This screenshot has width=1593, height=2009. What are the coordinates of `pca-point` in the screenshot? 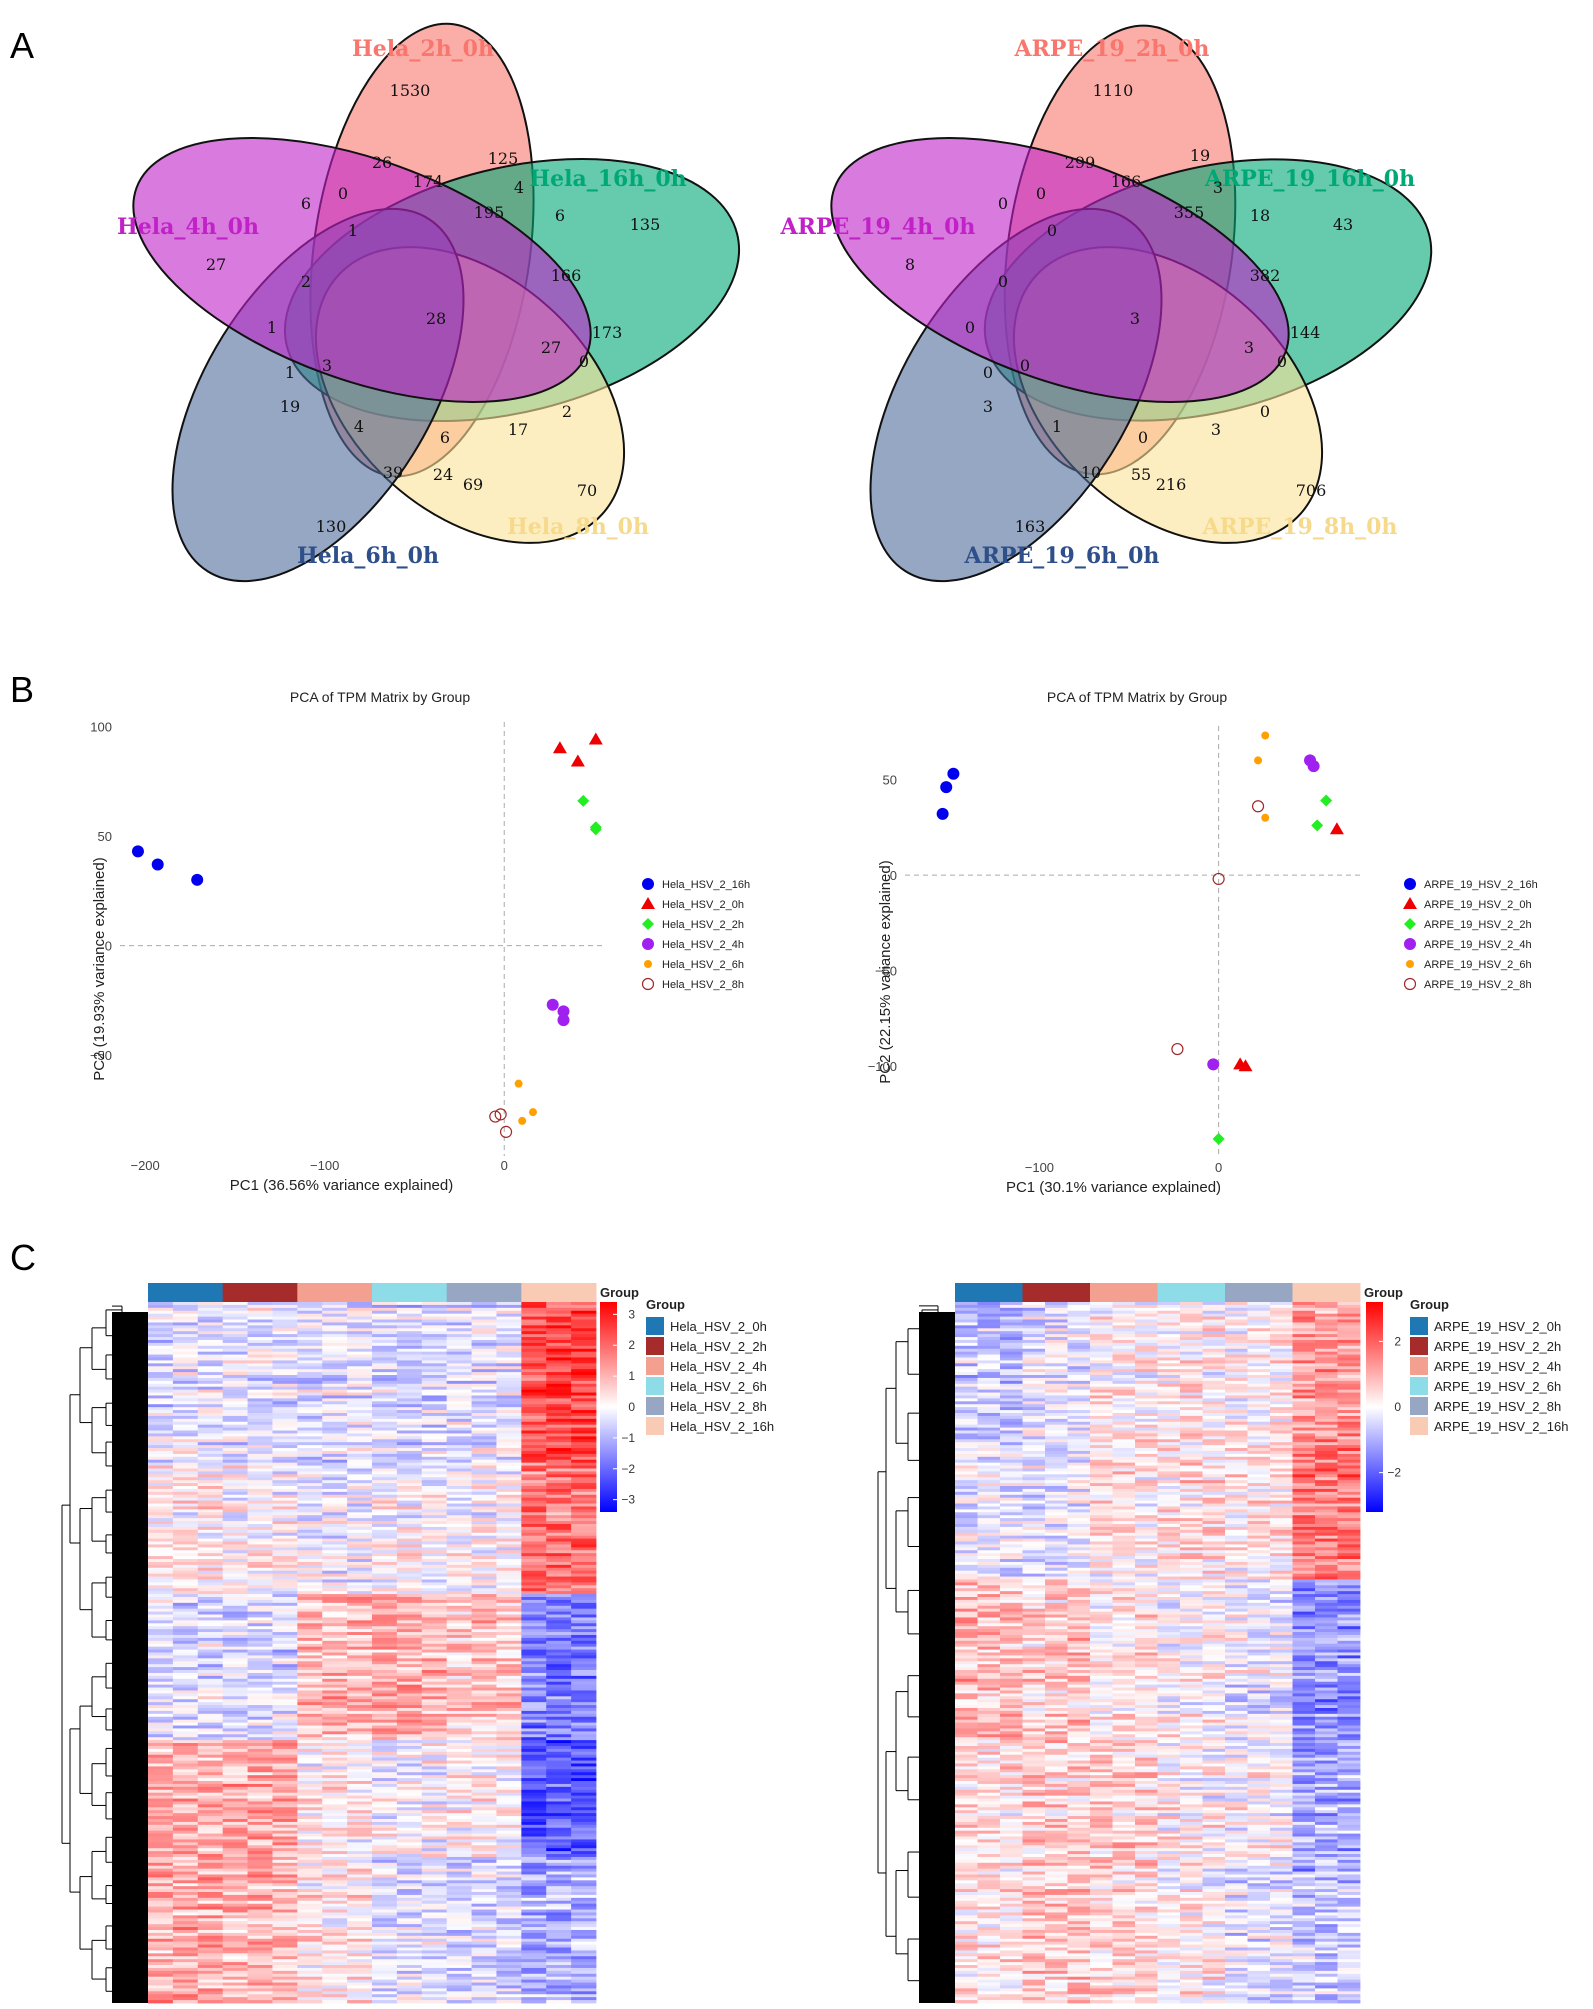 It's located at (157, 864).